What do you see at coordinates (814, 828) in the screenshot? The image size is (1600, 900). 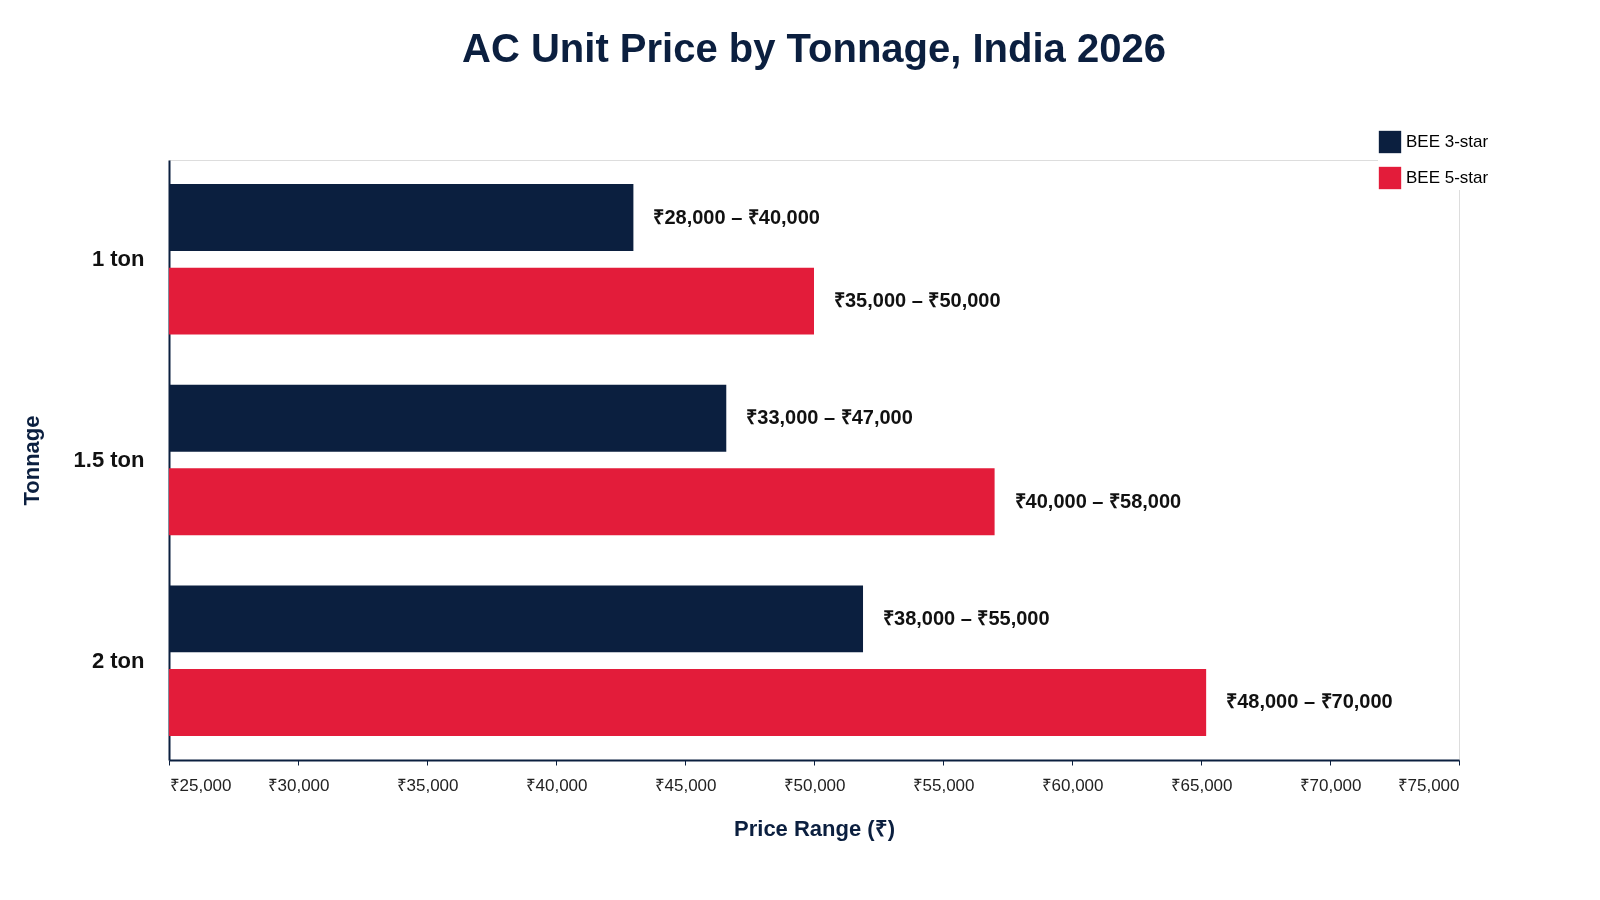 I see `x-axis-title: Price Range (₹)` at bounding box center [814, 828].